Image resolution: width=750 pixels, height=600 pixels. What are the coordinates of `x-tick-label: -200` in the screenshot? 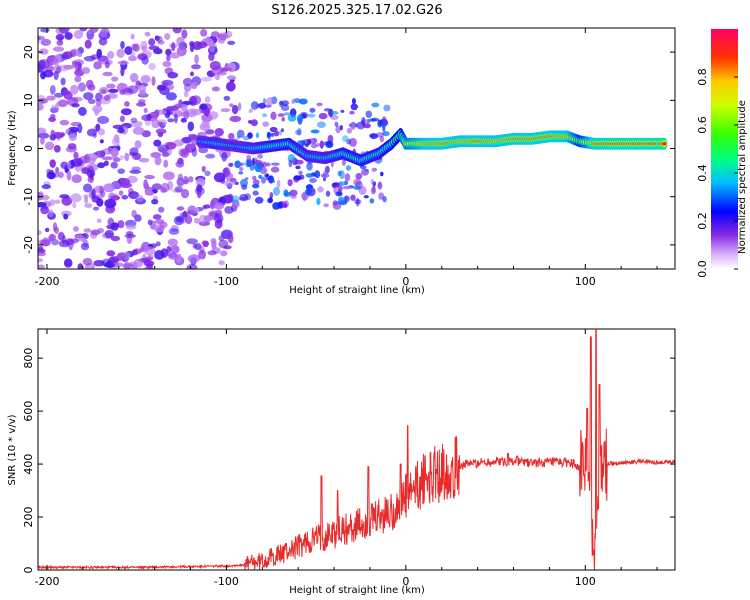 It's located at (46, 281).